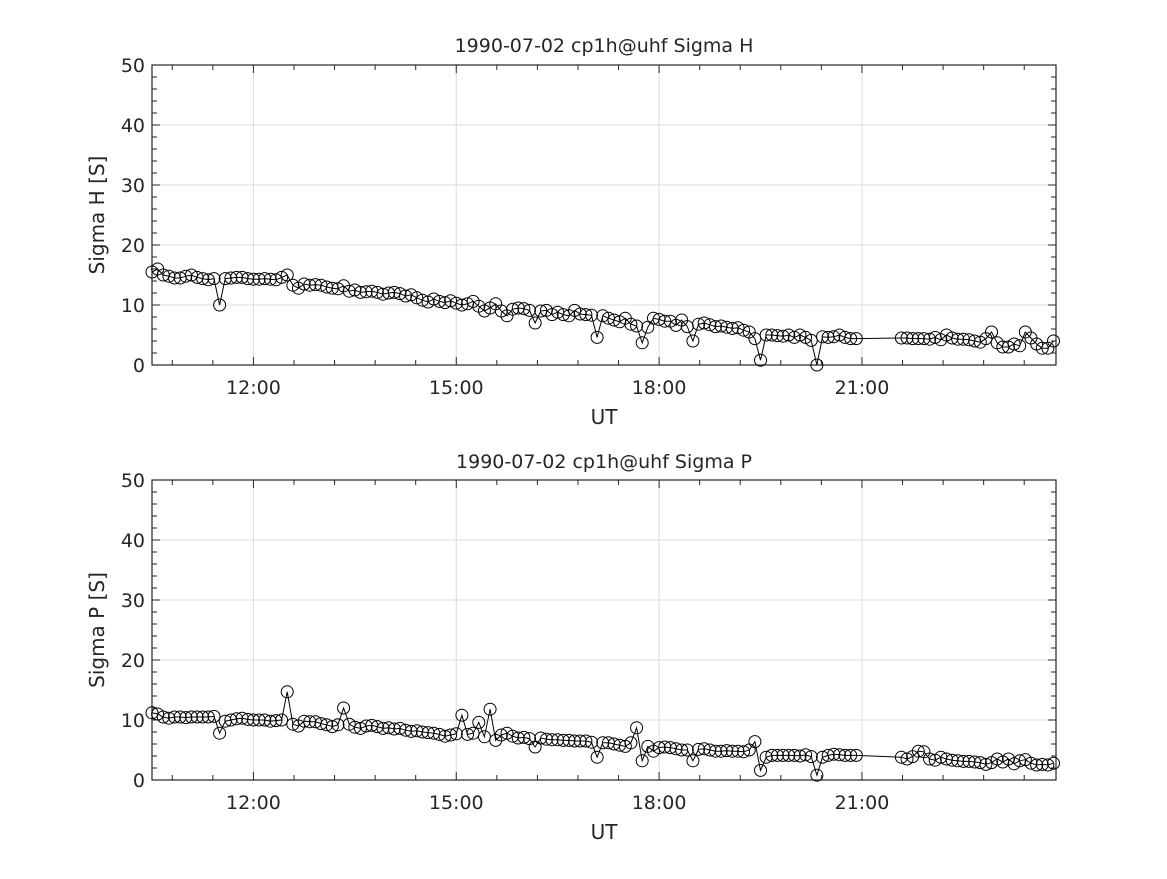 The image size is (1167, 879). I want to click on x-tick-label: 15:00, so click(456, 388).